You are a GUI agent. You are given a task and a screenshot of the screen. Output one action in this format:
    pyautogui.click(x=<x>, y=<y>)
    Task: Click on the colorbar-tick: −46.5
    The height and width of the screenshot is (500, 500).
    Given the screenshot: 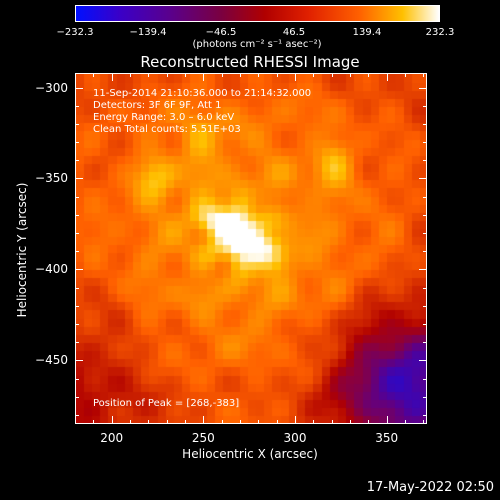 What is the action you would take?
    pyautogui.click(x=221, y=32)
    